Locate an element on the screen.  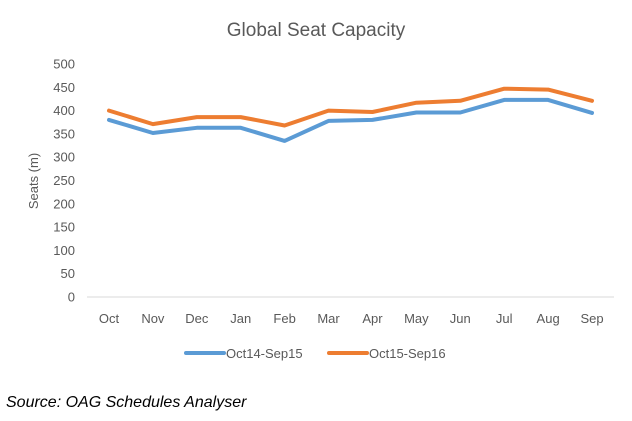
legend-label: Oct14-Sep15 is located at coordinates (264, 353).